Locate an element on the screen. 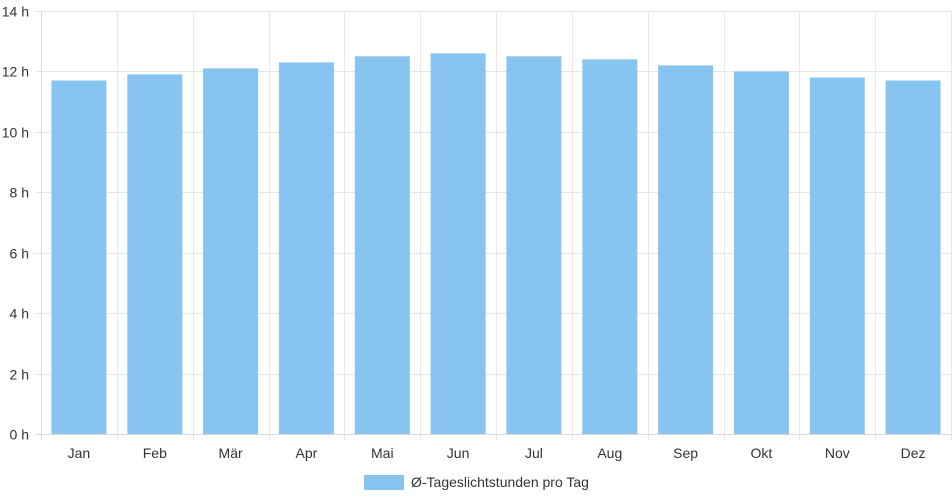  legend: Ø-Tageslichtstunden pro Tag is located at coordinates (476, 482).